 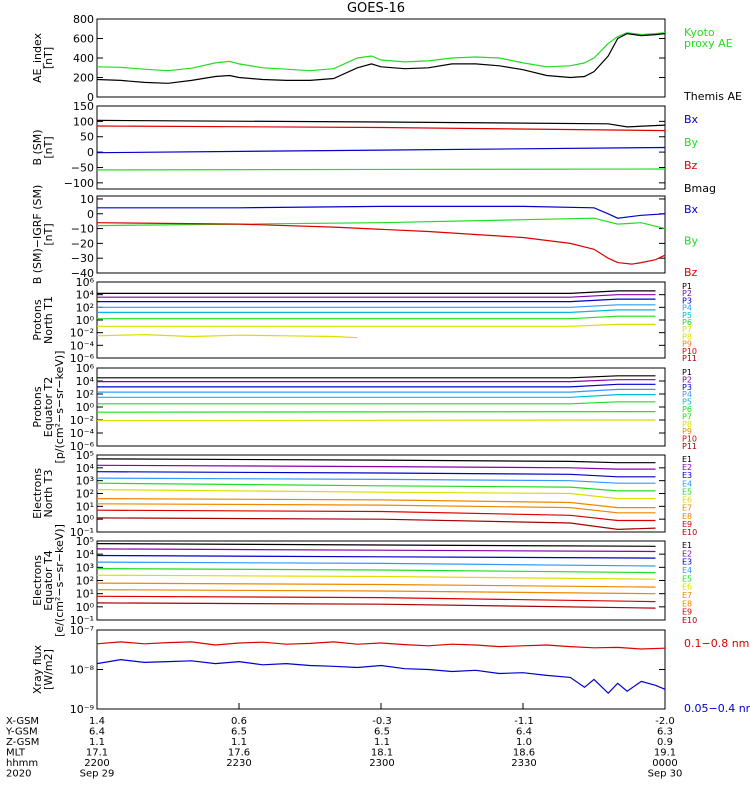 I want to click on legend-label: P11, so click(x=689, y=446).